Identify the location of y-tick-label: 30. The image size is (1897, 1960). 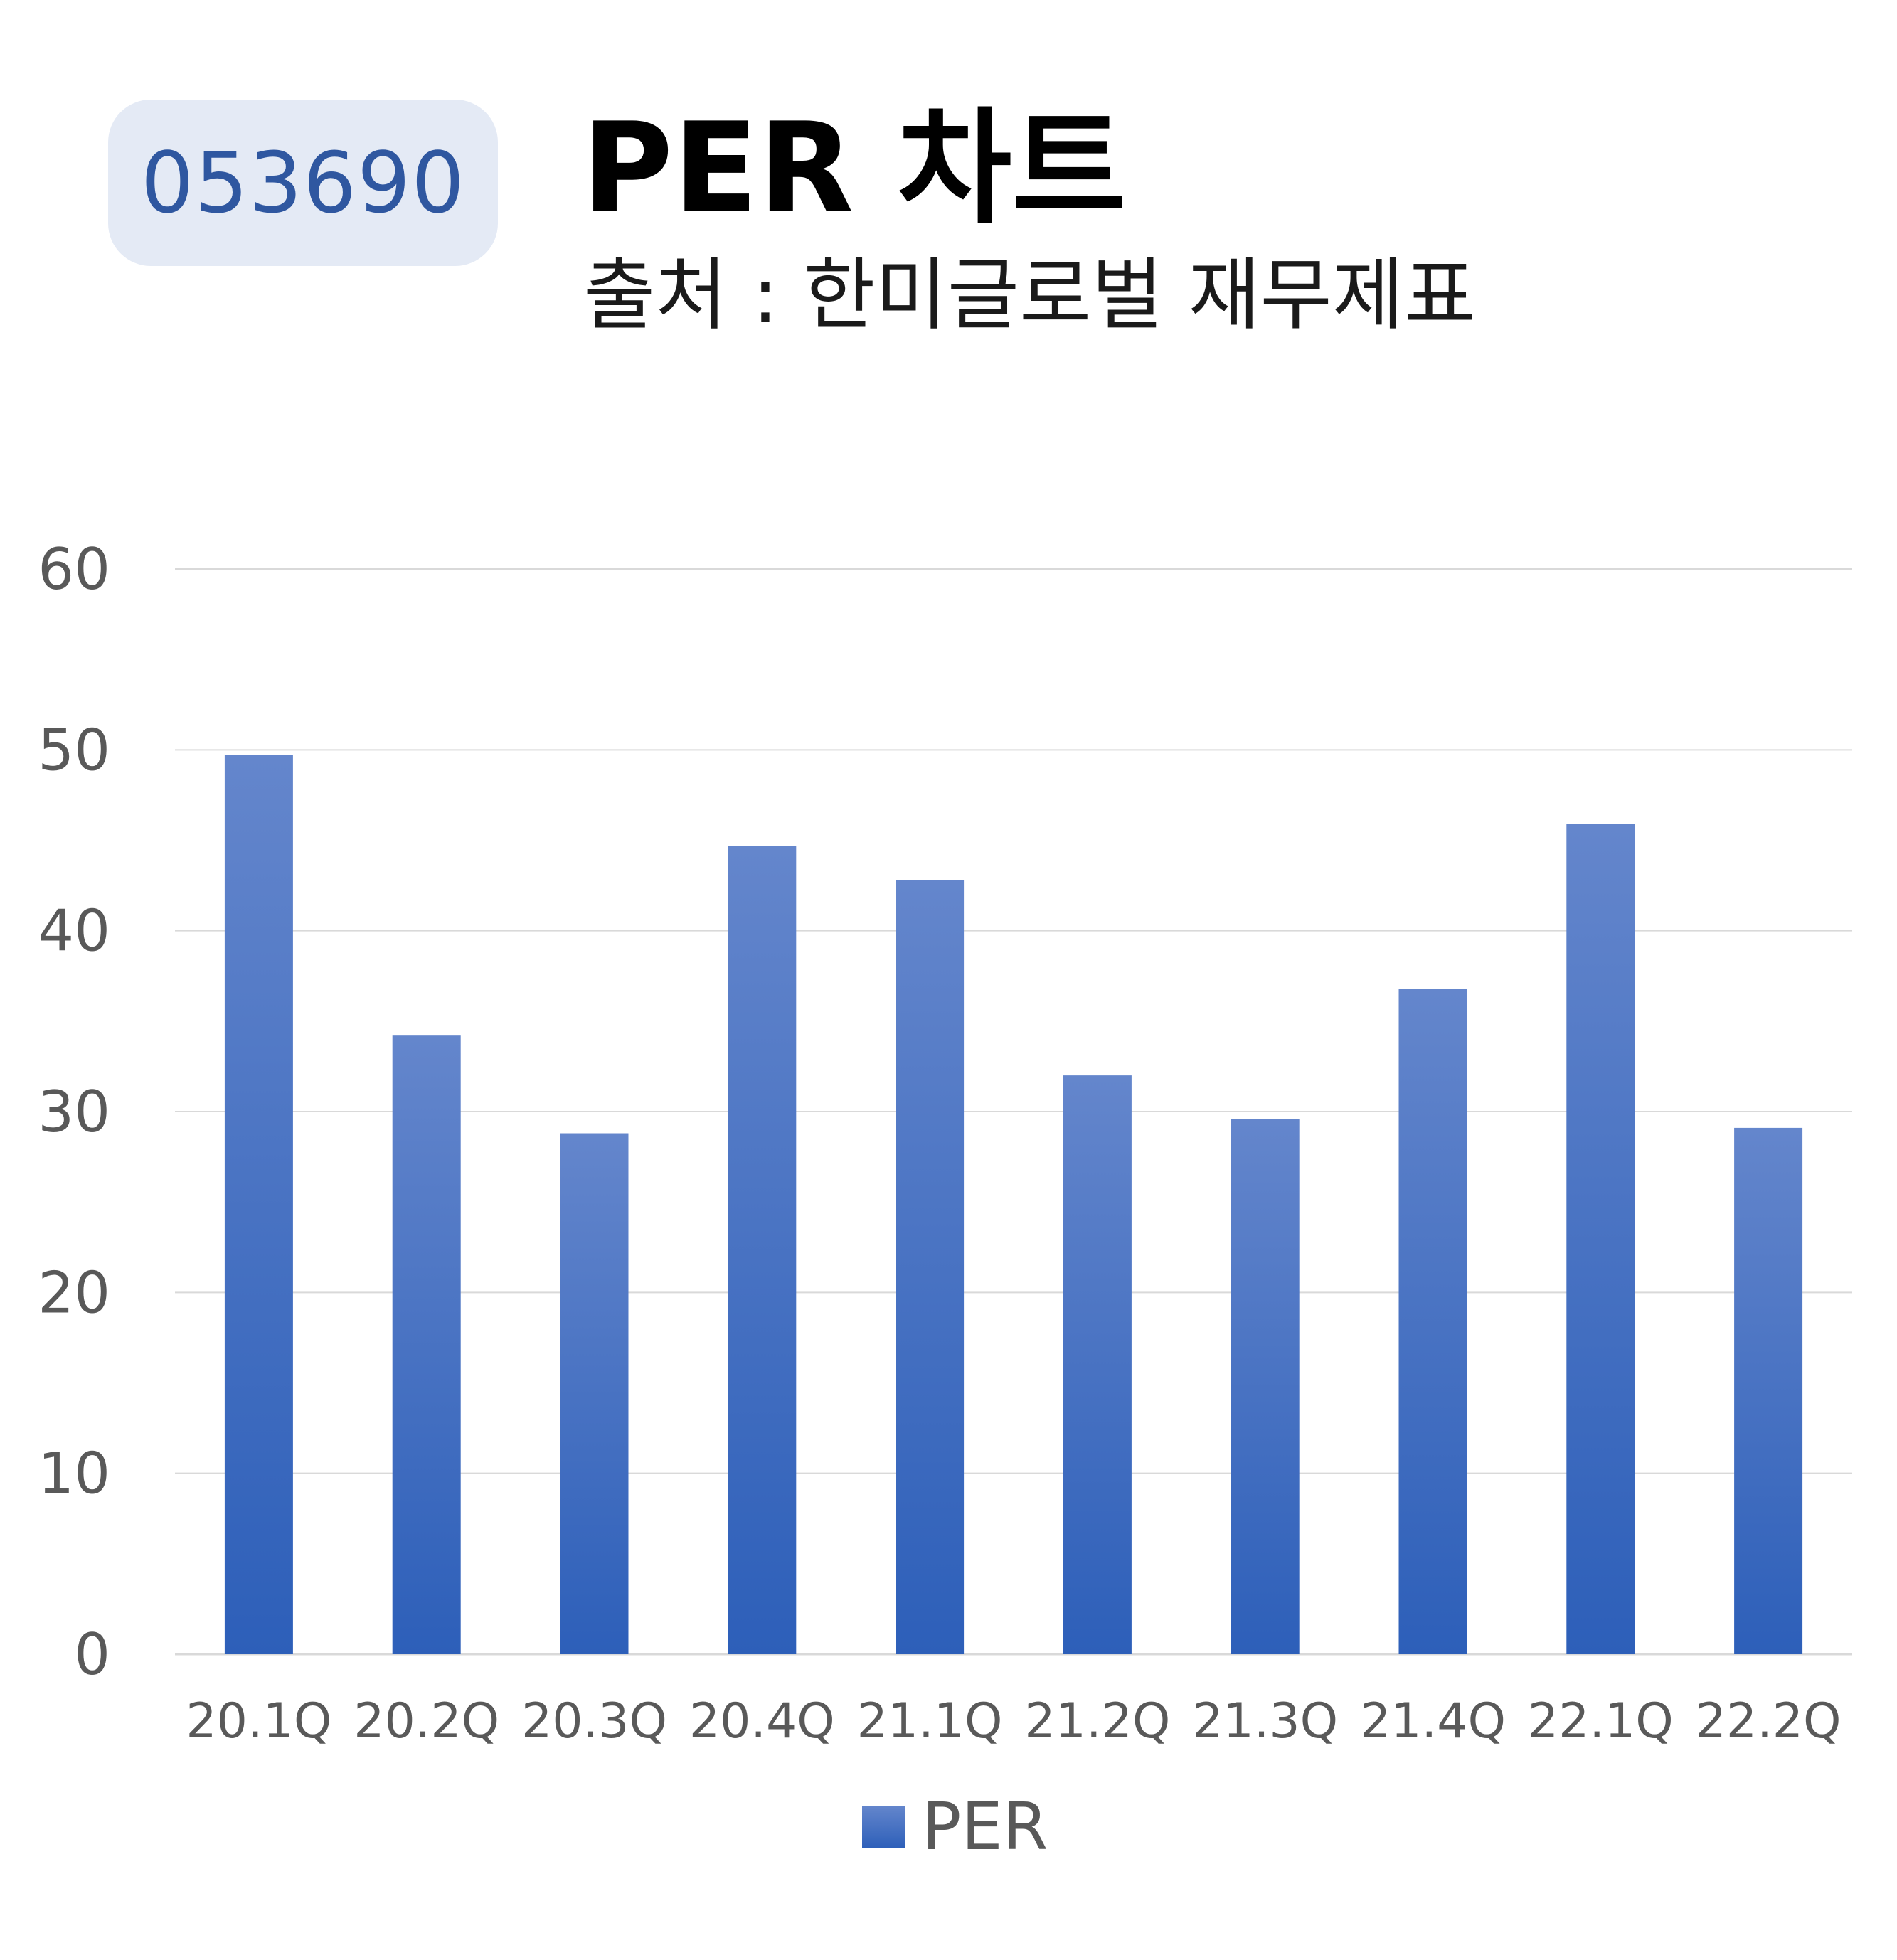
(74, 1112).